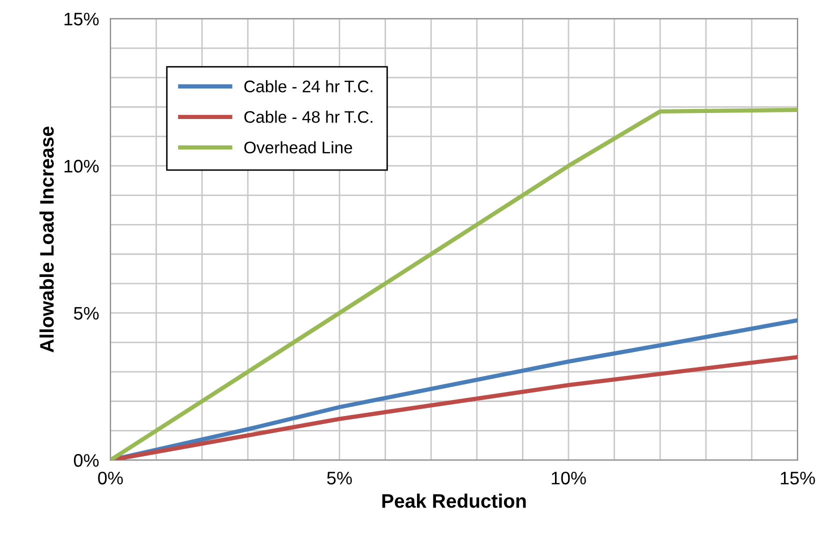 The width and height of the screenshot is (818, 535). I want to click on x-axis-title: Peak Reduction, so click(454, 501).